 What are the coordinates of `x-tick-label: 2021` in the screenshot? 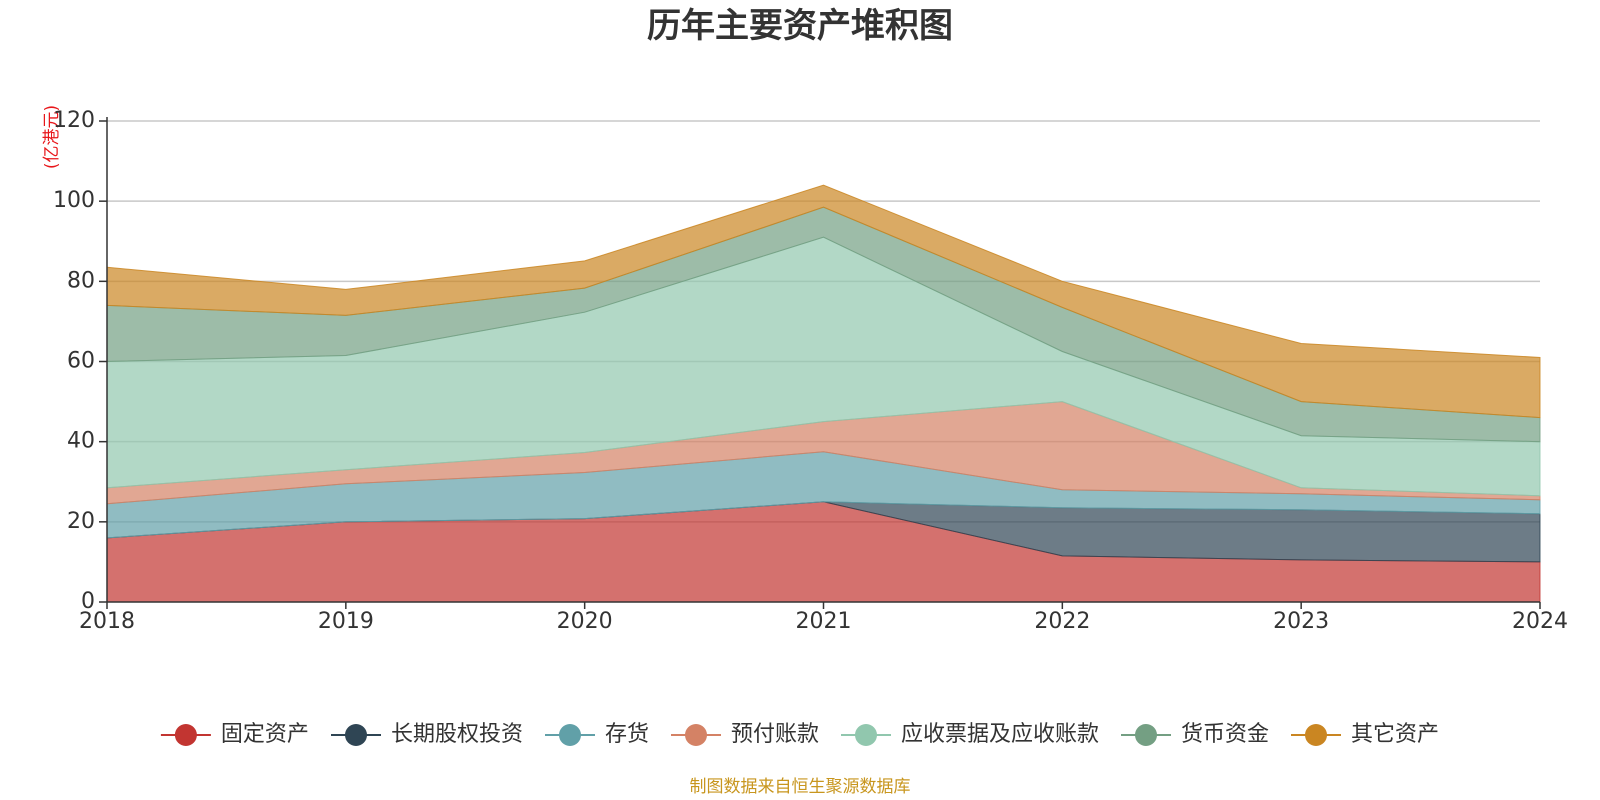 It's located at (824, 621).